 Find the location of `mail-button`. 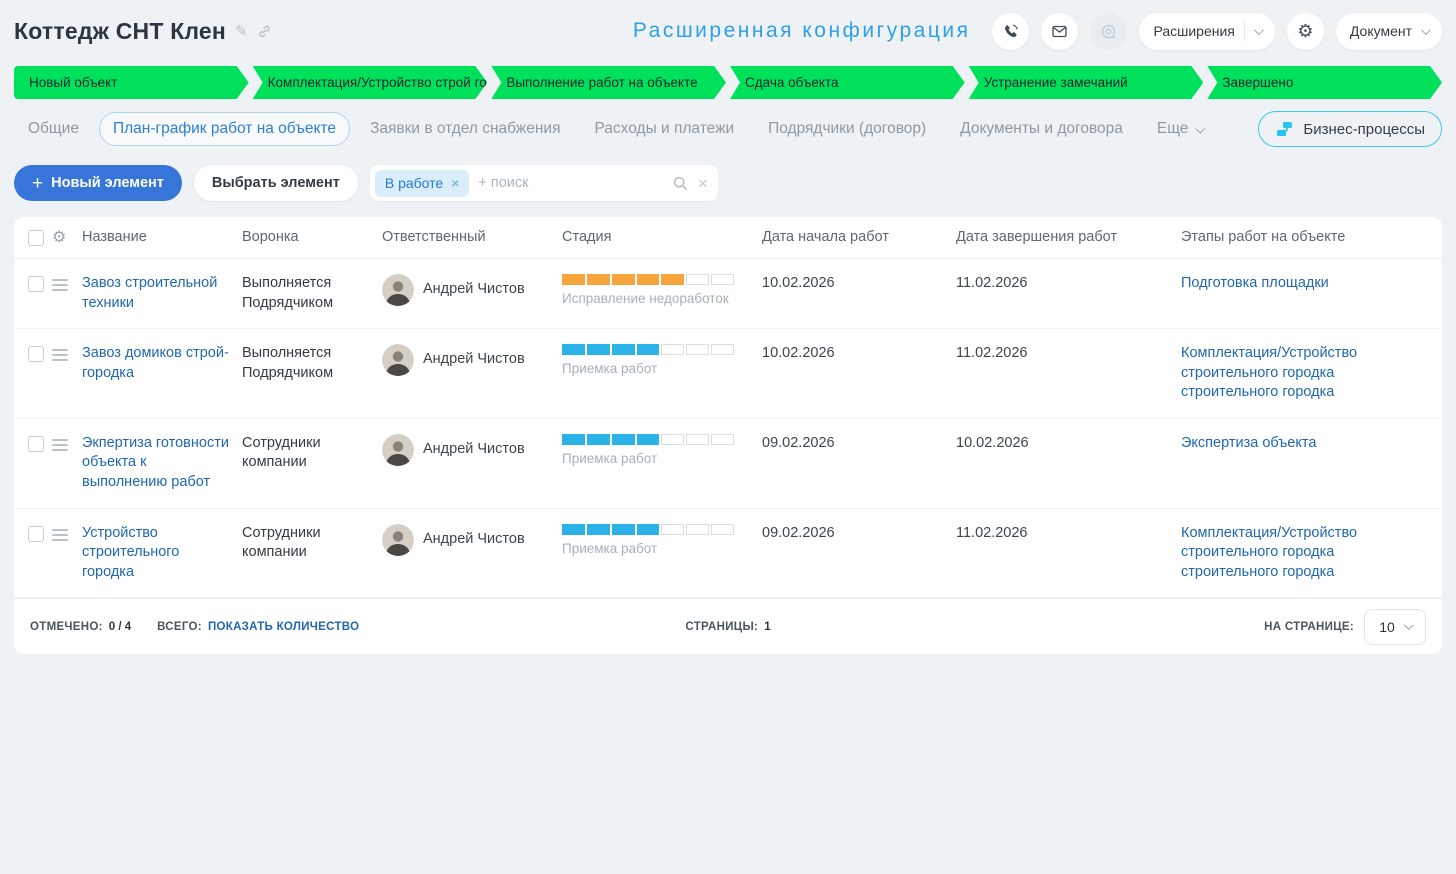

mail-button is located at coordinates (1060, 31).